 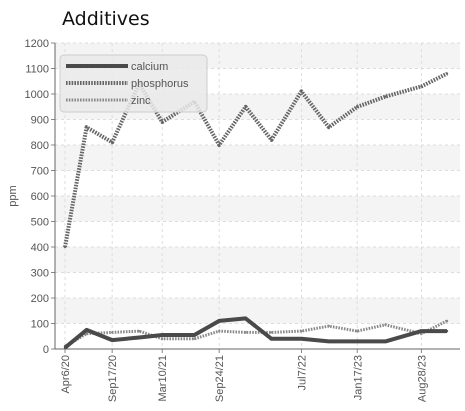 I want to click on series-line-zinc, so click(x=256, y=333).